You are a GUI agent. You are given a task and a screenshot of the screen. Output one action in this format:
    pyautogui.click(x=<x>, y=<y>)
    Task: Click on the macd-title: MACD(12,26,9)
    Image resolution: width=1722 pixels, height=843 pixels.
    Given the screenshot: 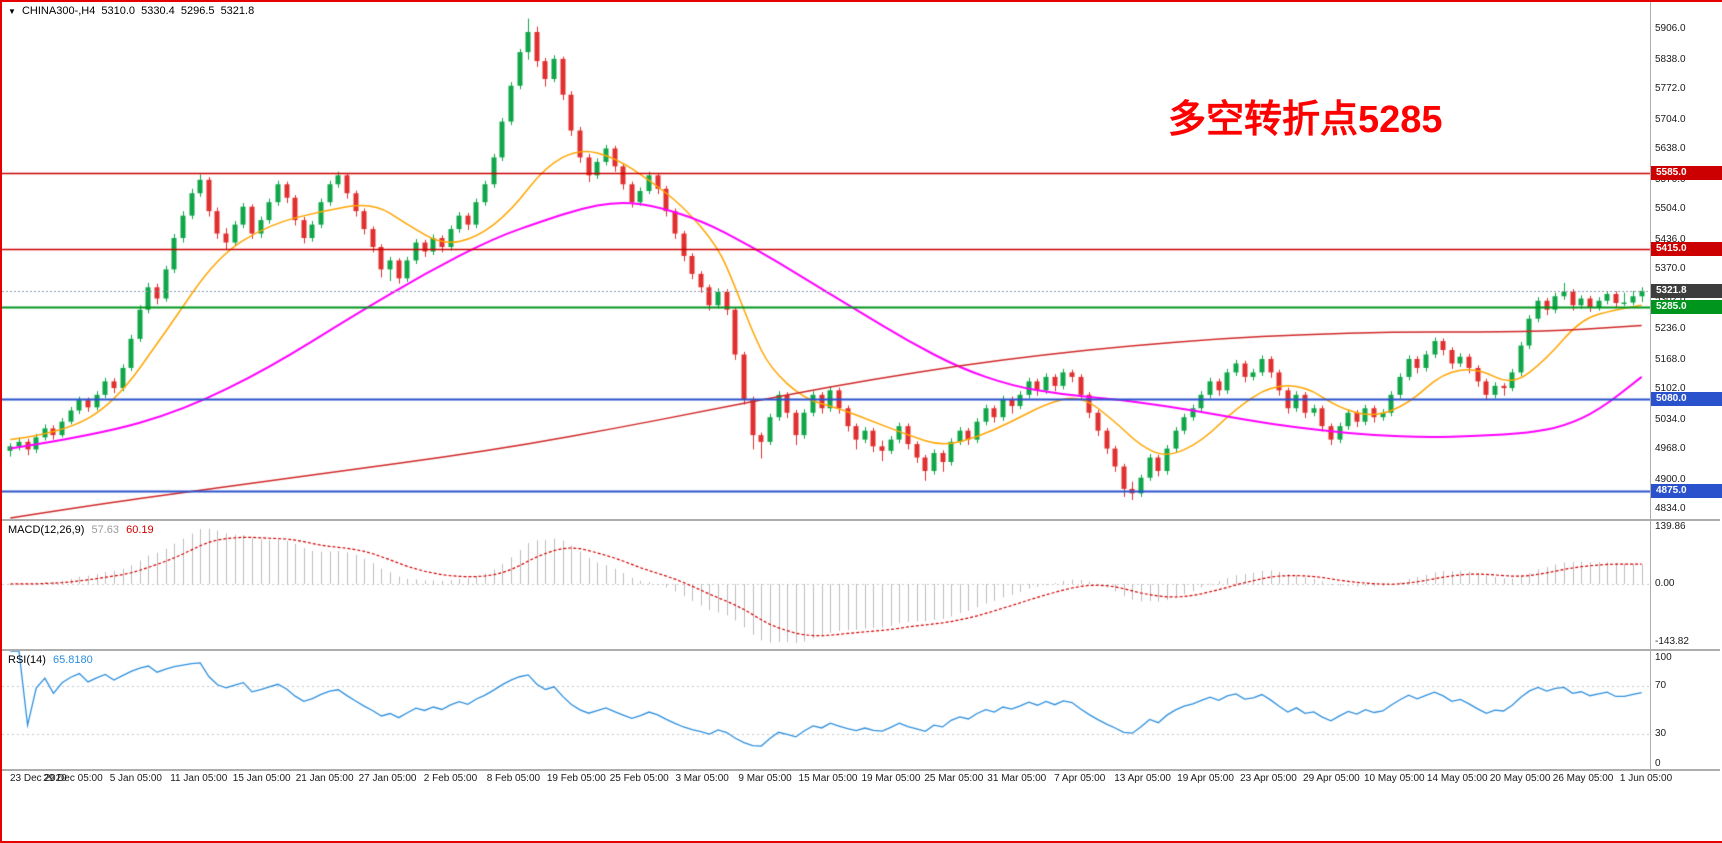 What is the action you would take?
    pyautogui.click(x=46, y=530)
    